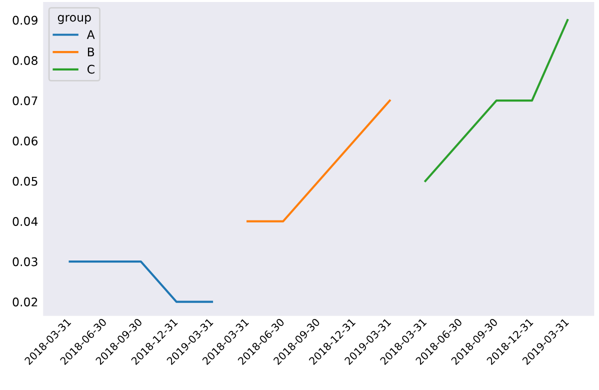 The image size is (599, 390). Describe the element at coordinates (25, 101) in the screenshot. I see `y-tick-label: 0.07` at that location.